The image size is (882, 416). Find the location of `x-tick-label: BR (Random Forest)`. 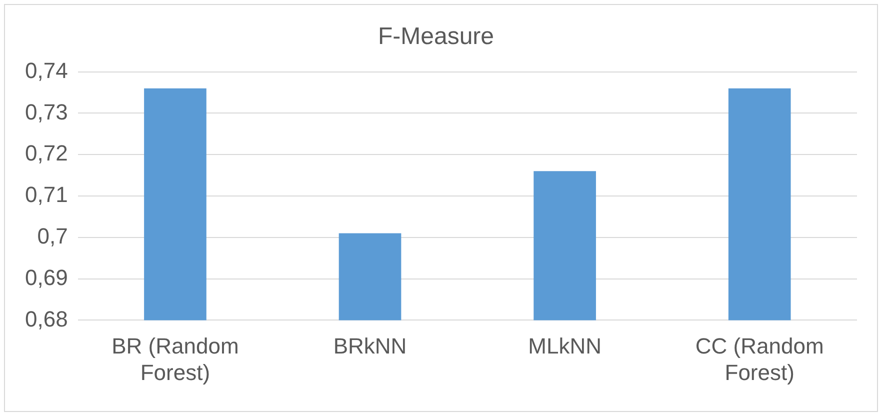

x-tick-label: BR (Random Forest) is located at coordinates (175, 359).